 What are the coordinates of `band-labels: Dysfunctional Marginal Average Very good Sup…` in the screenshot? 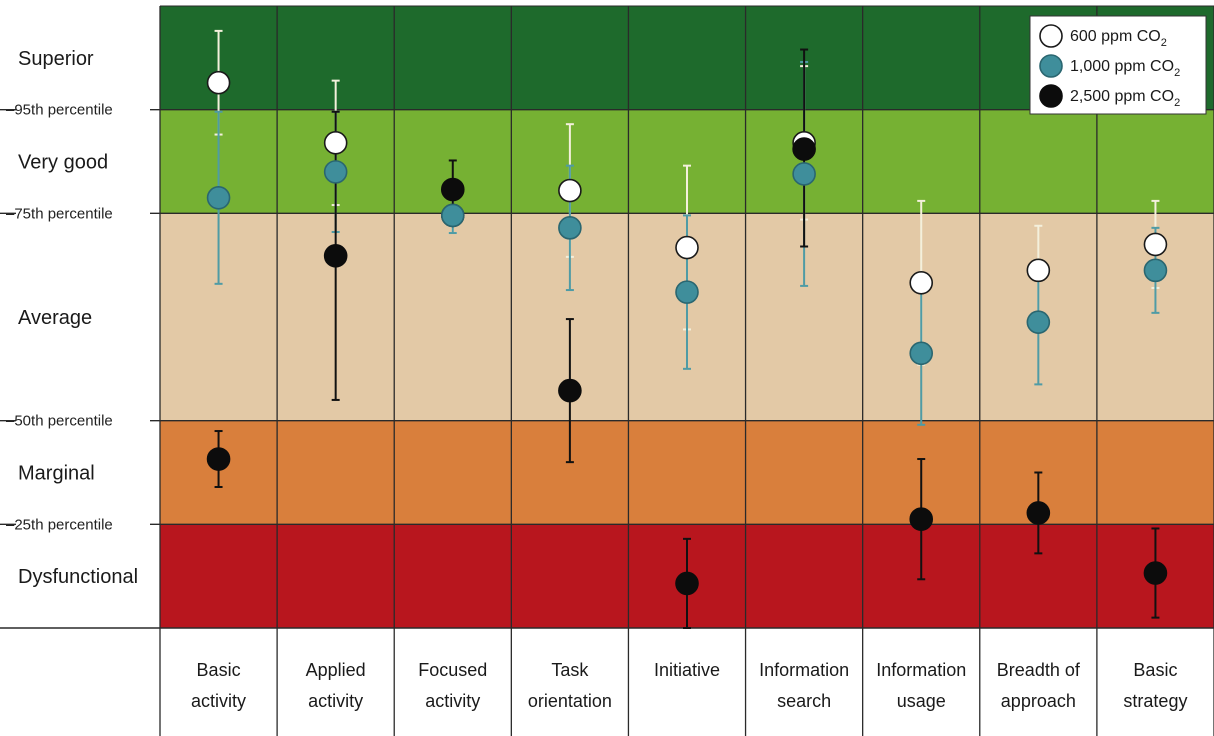 It's located at (78, 318).